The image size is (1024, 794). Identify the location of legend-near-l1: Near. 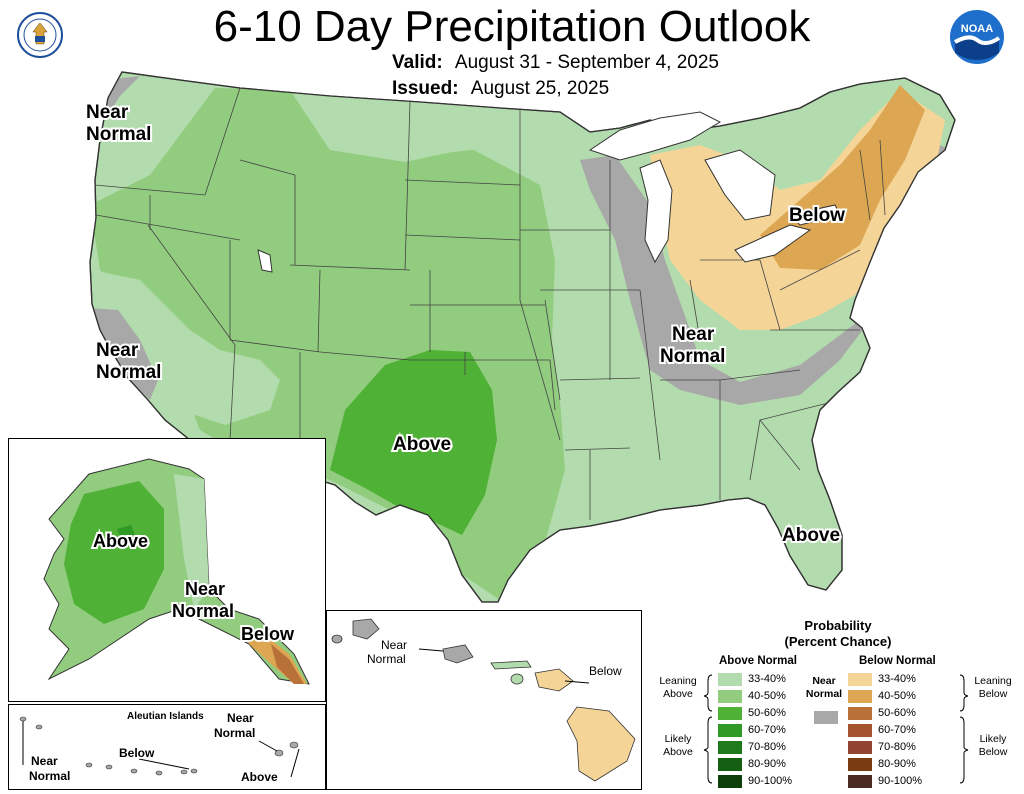
(824, 681).